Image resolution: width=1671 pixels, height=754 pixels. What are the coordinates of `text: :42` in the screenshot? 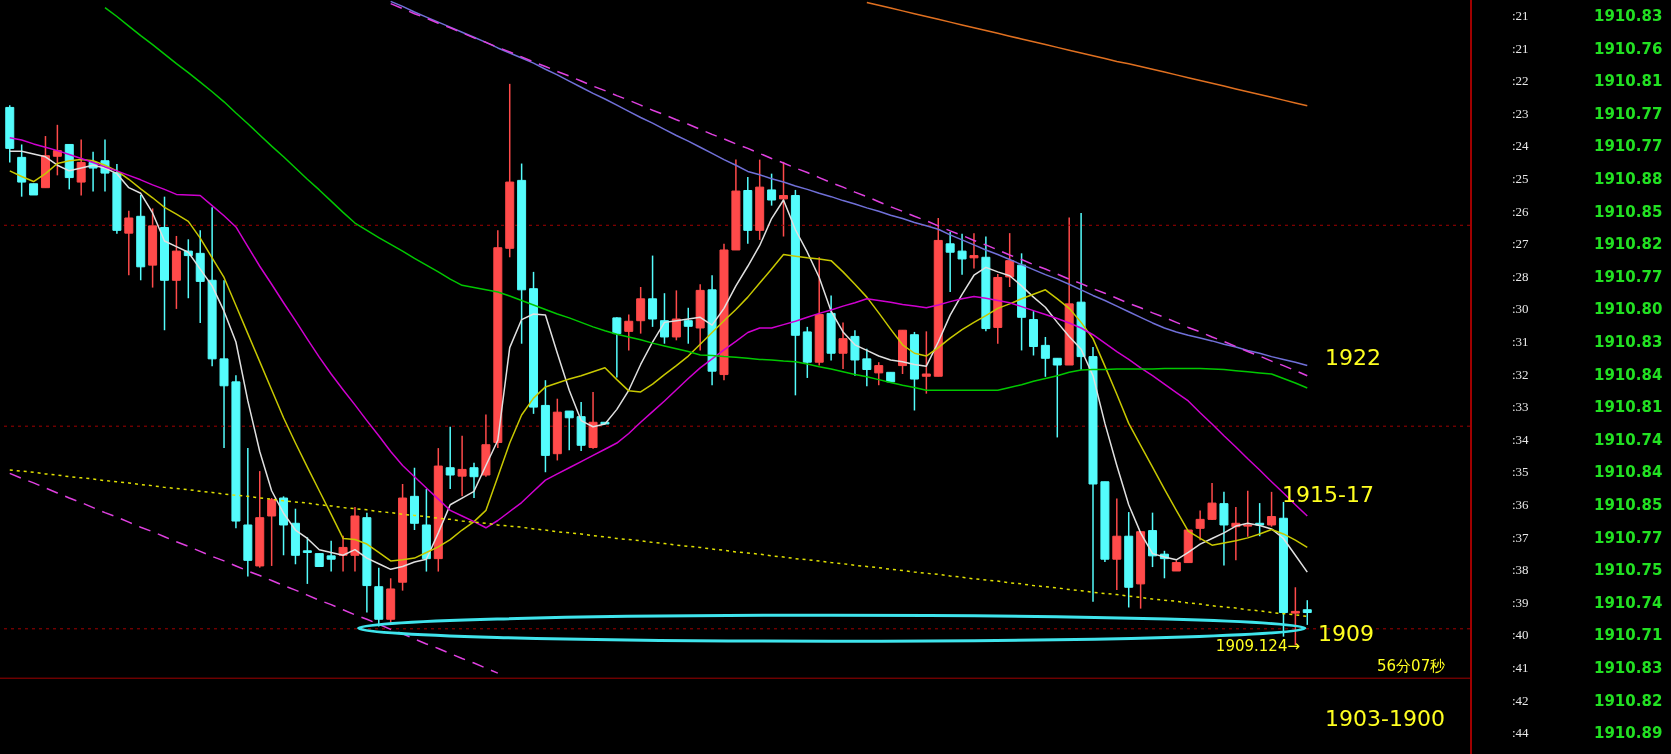 It's located at (1520, 700).